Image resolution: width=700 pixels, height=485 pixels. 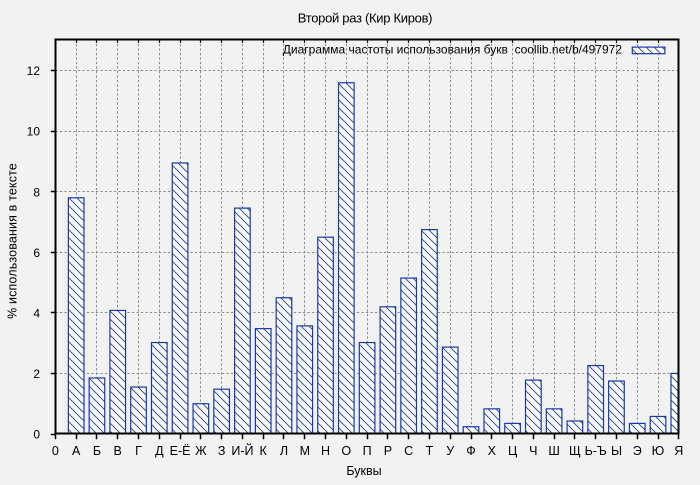 I want to click on svg-text: Буквы, so click(x=363, y=471).